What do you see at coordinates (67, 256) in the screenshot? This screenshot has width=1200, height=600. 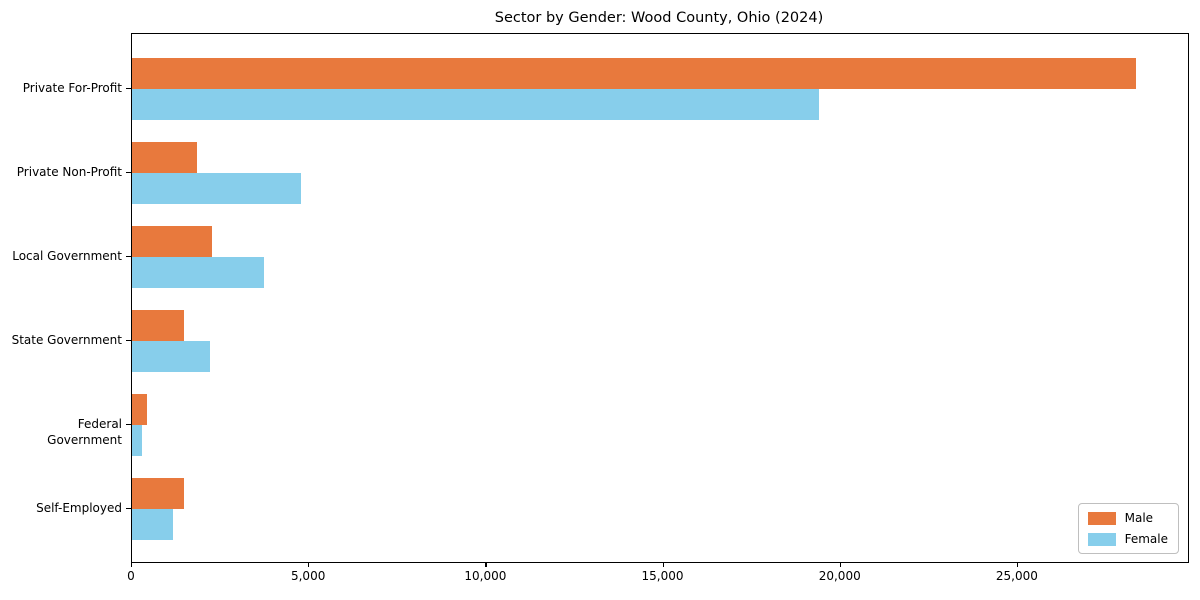 I see `y-tick-label-local-government: Local Government` at bounding box center [67, 256].